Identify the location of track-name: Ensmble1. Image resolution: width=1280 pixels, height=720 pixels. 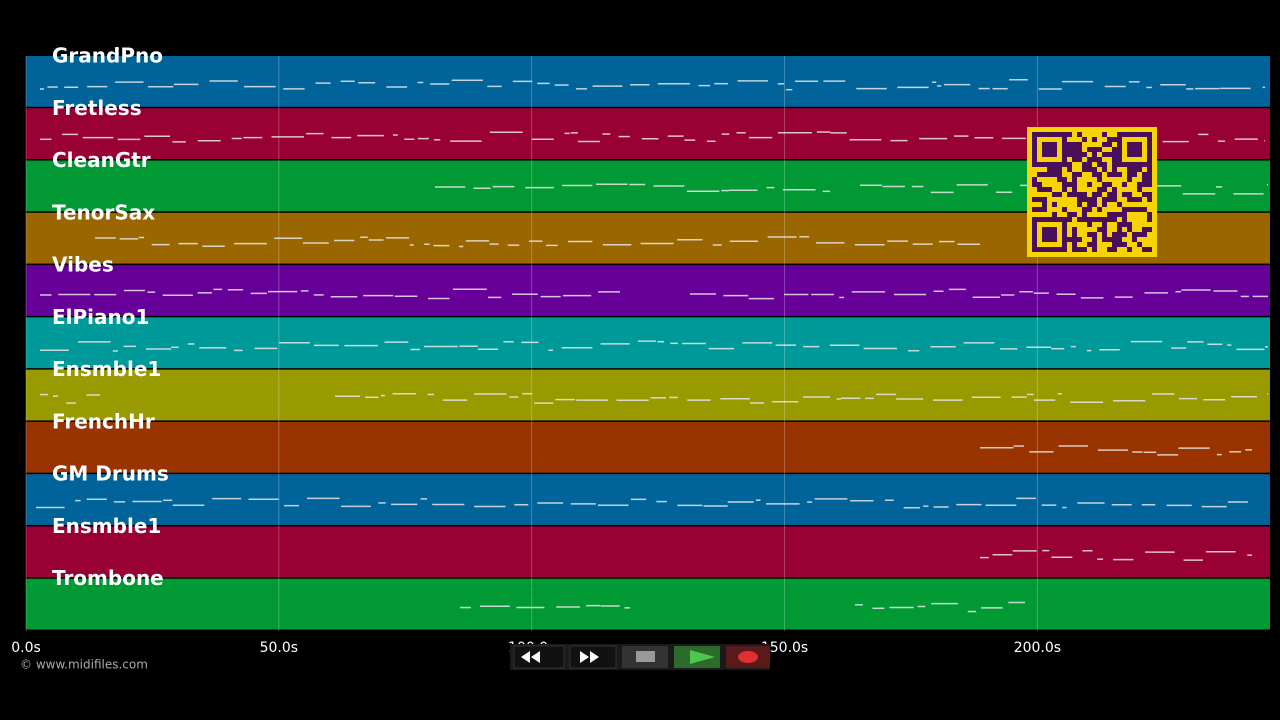
(106, 369).